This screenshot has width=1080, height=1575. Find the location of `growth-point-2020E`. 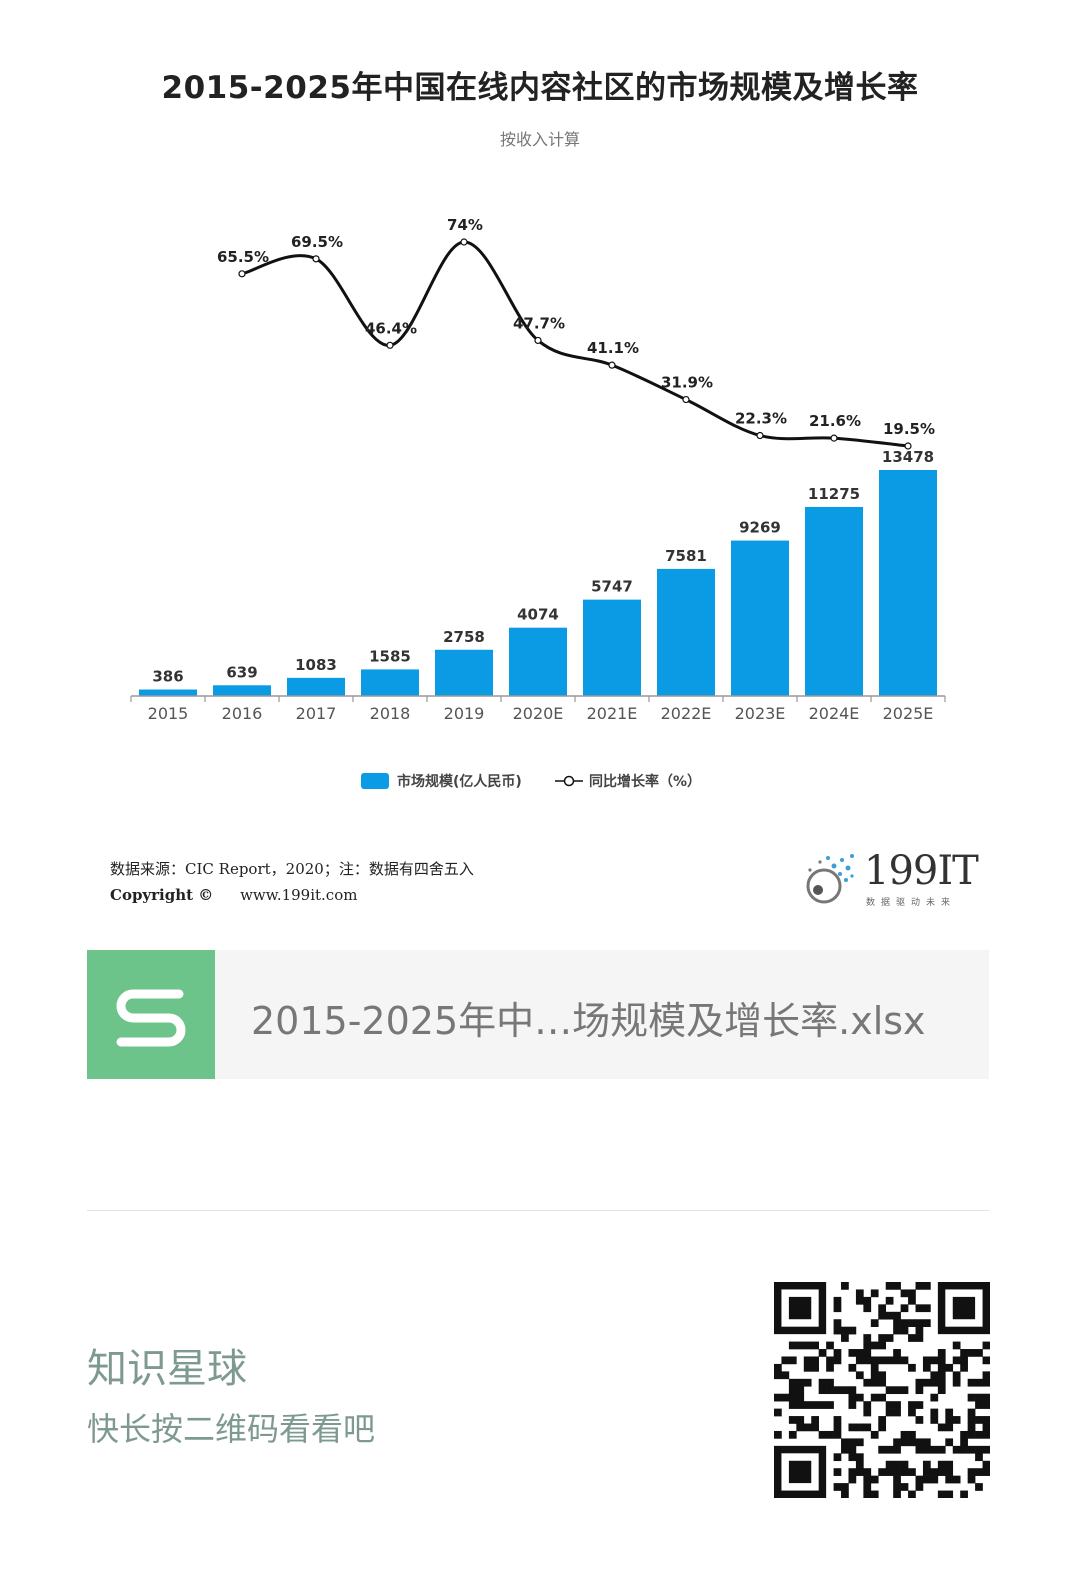

growth-point-2020E is located at coordinates (538, 340).